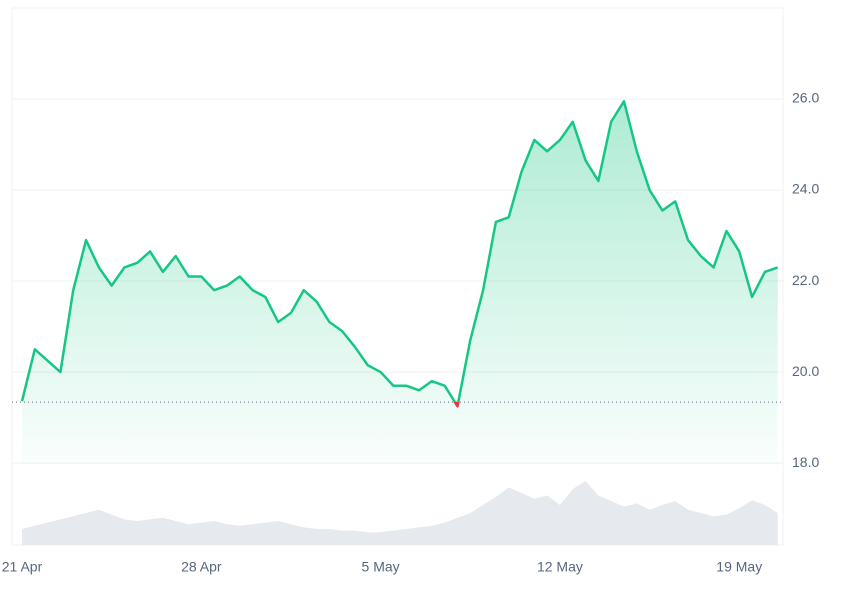 The height and width of the screenshot is (599, 849). Describe the element at coordinates (201, 567) in the screenshot. I see `x-tick-label: 28 Apr` at that location.